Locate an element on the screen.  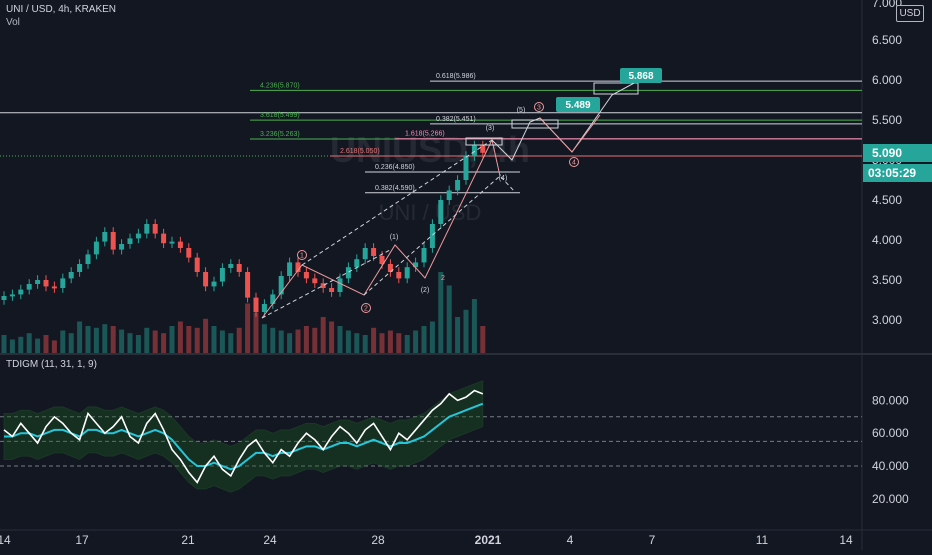
fib-level-label: 1.618(5.266) is located at coordinates (425, 134).